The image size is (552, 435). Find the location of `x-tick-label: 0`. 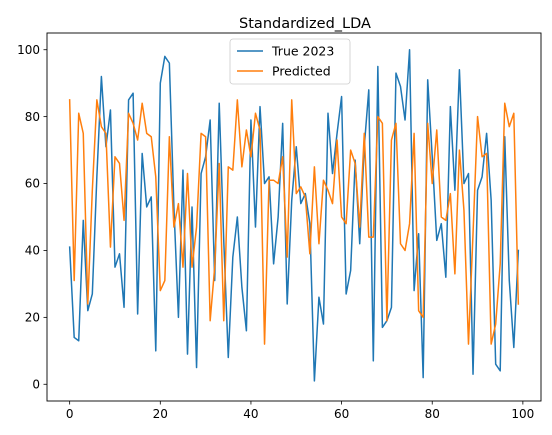

x-tick-label: 0 is located at coordinates (70, 414).